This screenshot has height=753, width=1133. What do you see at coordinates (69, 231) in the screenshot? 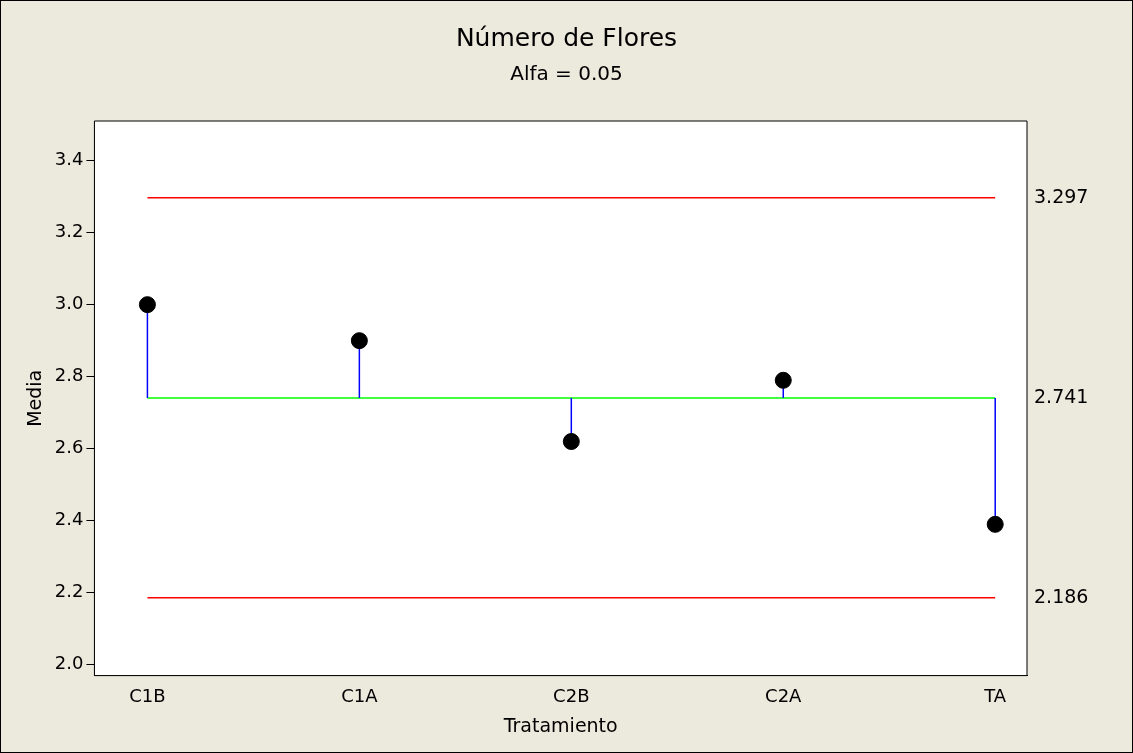
I see `y-tick-label: 3.2` at bounding box center [69, 231].